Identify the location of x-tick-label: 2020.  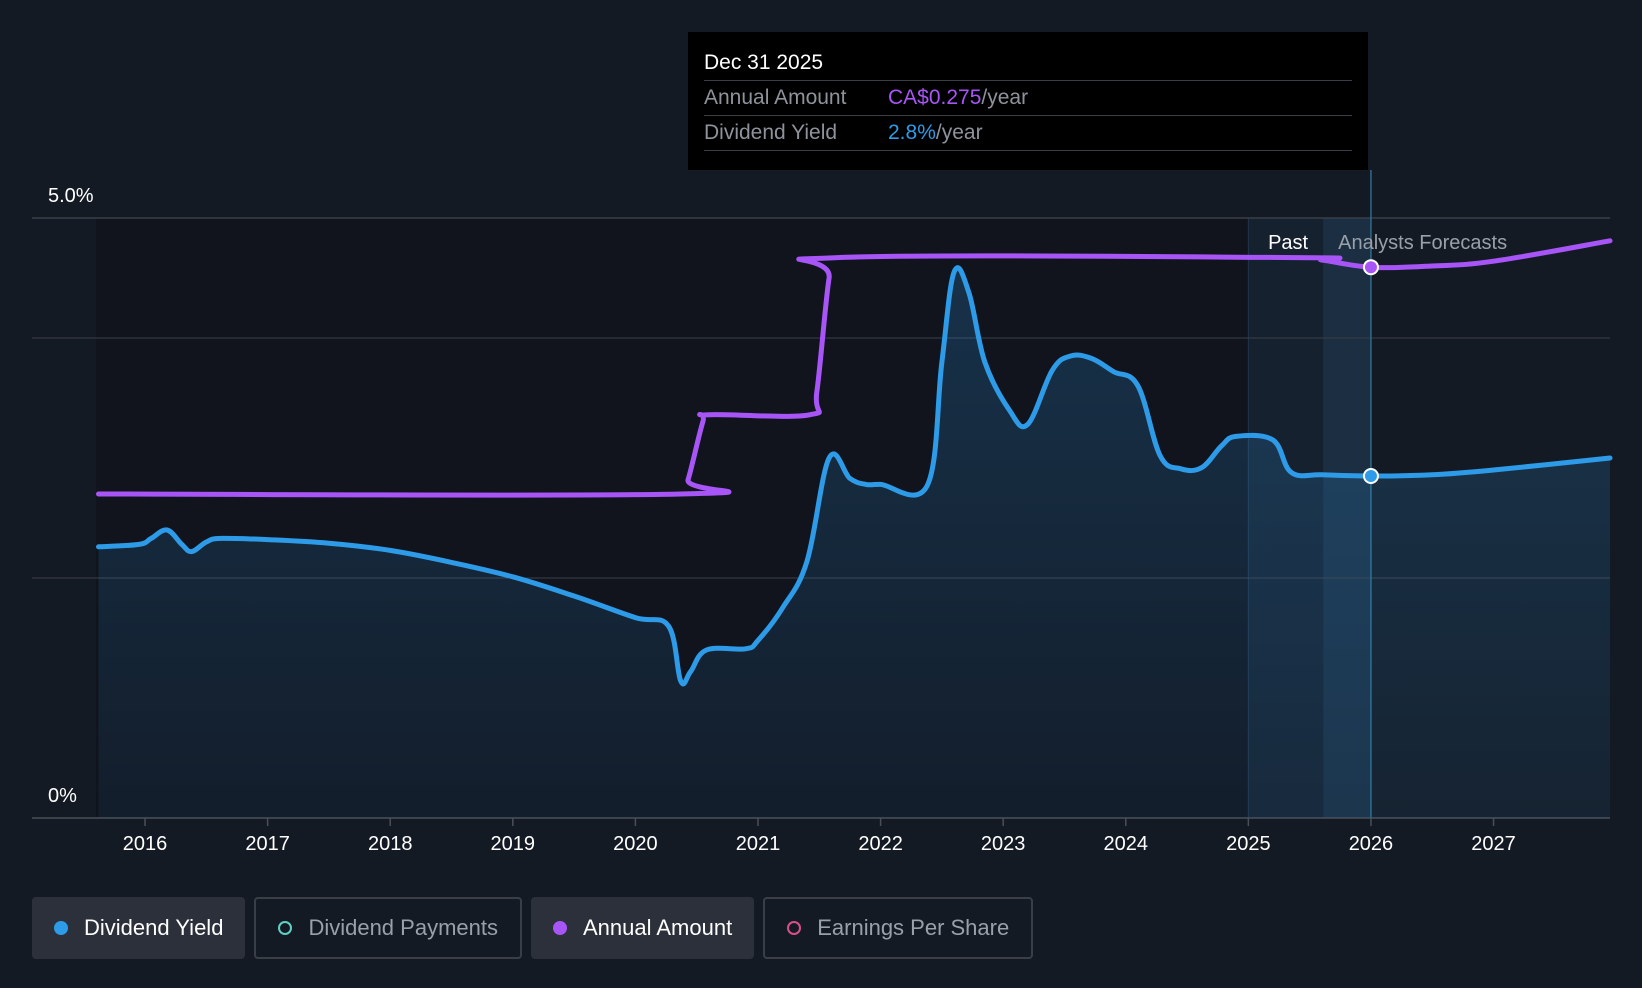
(635, 844).